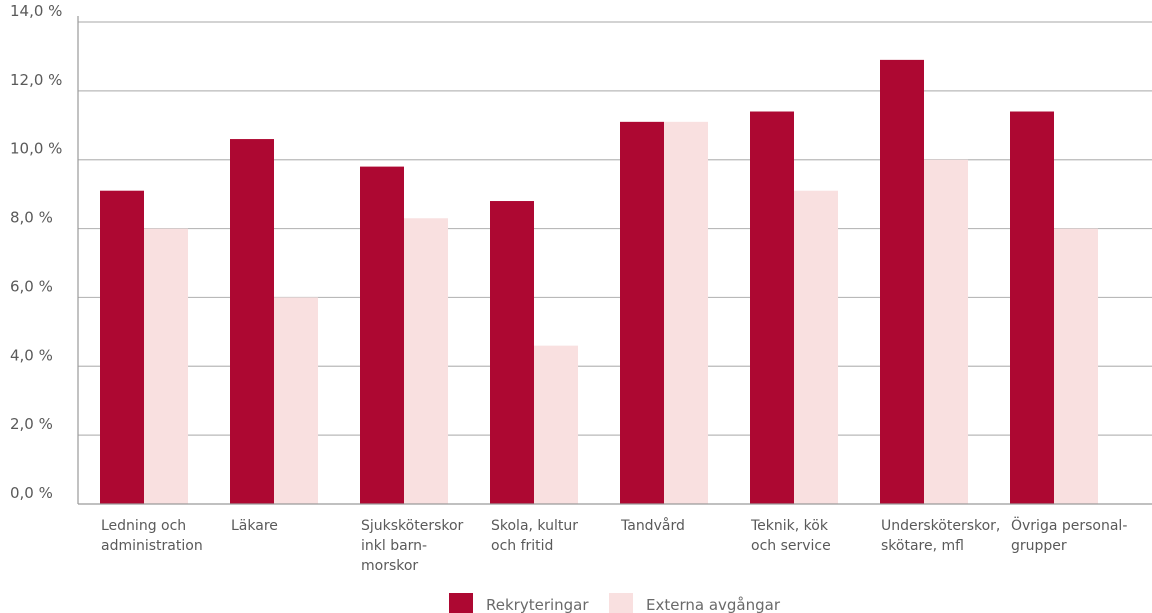 The height and width of the screenshot is (613, 1152). I want to click on category-label-line: och fritid, so click(522, 546).